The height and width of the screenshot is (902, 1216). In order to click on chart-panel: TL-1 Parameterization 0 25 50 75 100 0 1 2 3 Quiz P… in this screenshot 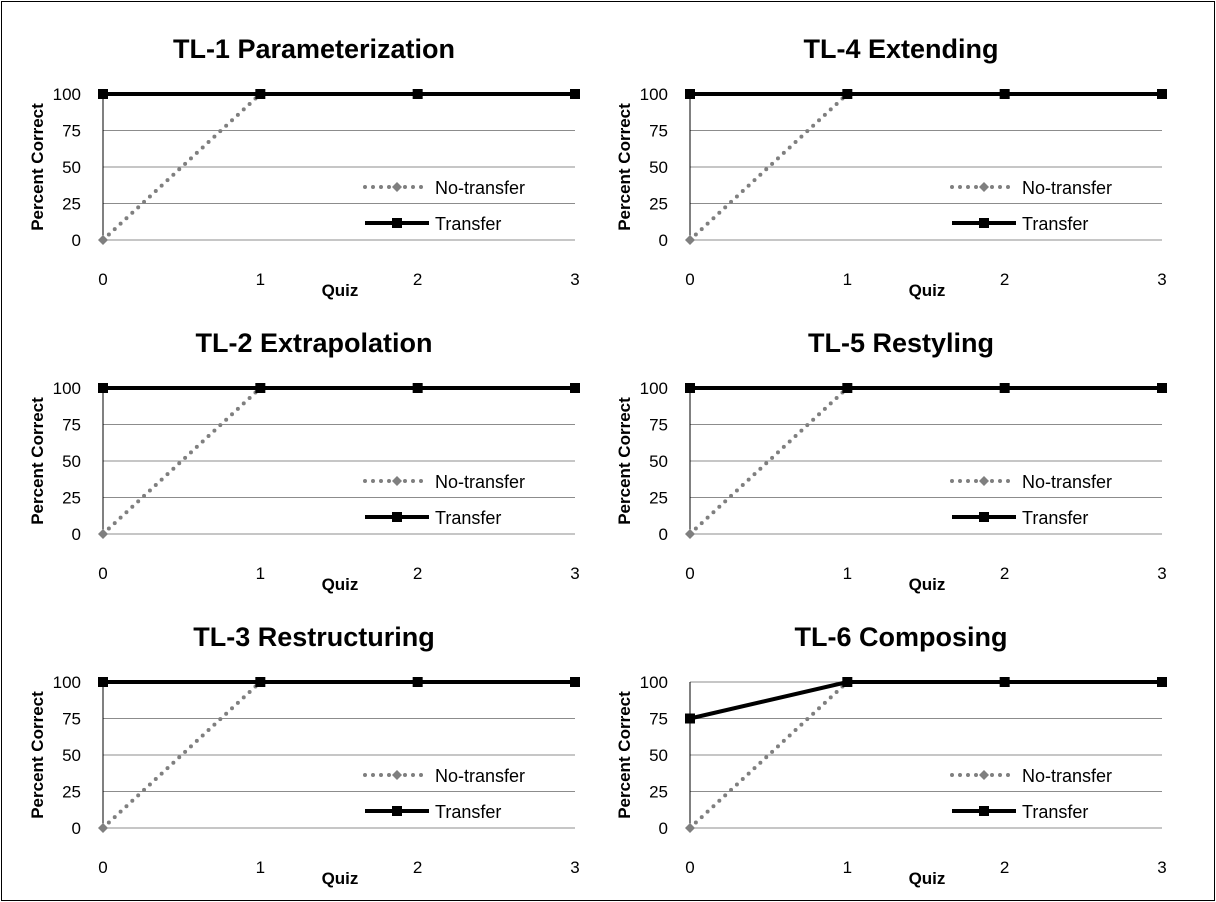, I will do `click(304, 167)`.